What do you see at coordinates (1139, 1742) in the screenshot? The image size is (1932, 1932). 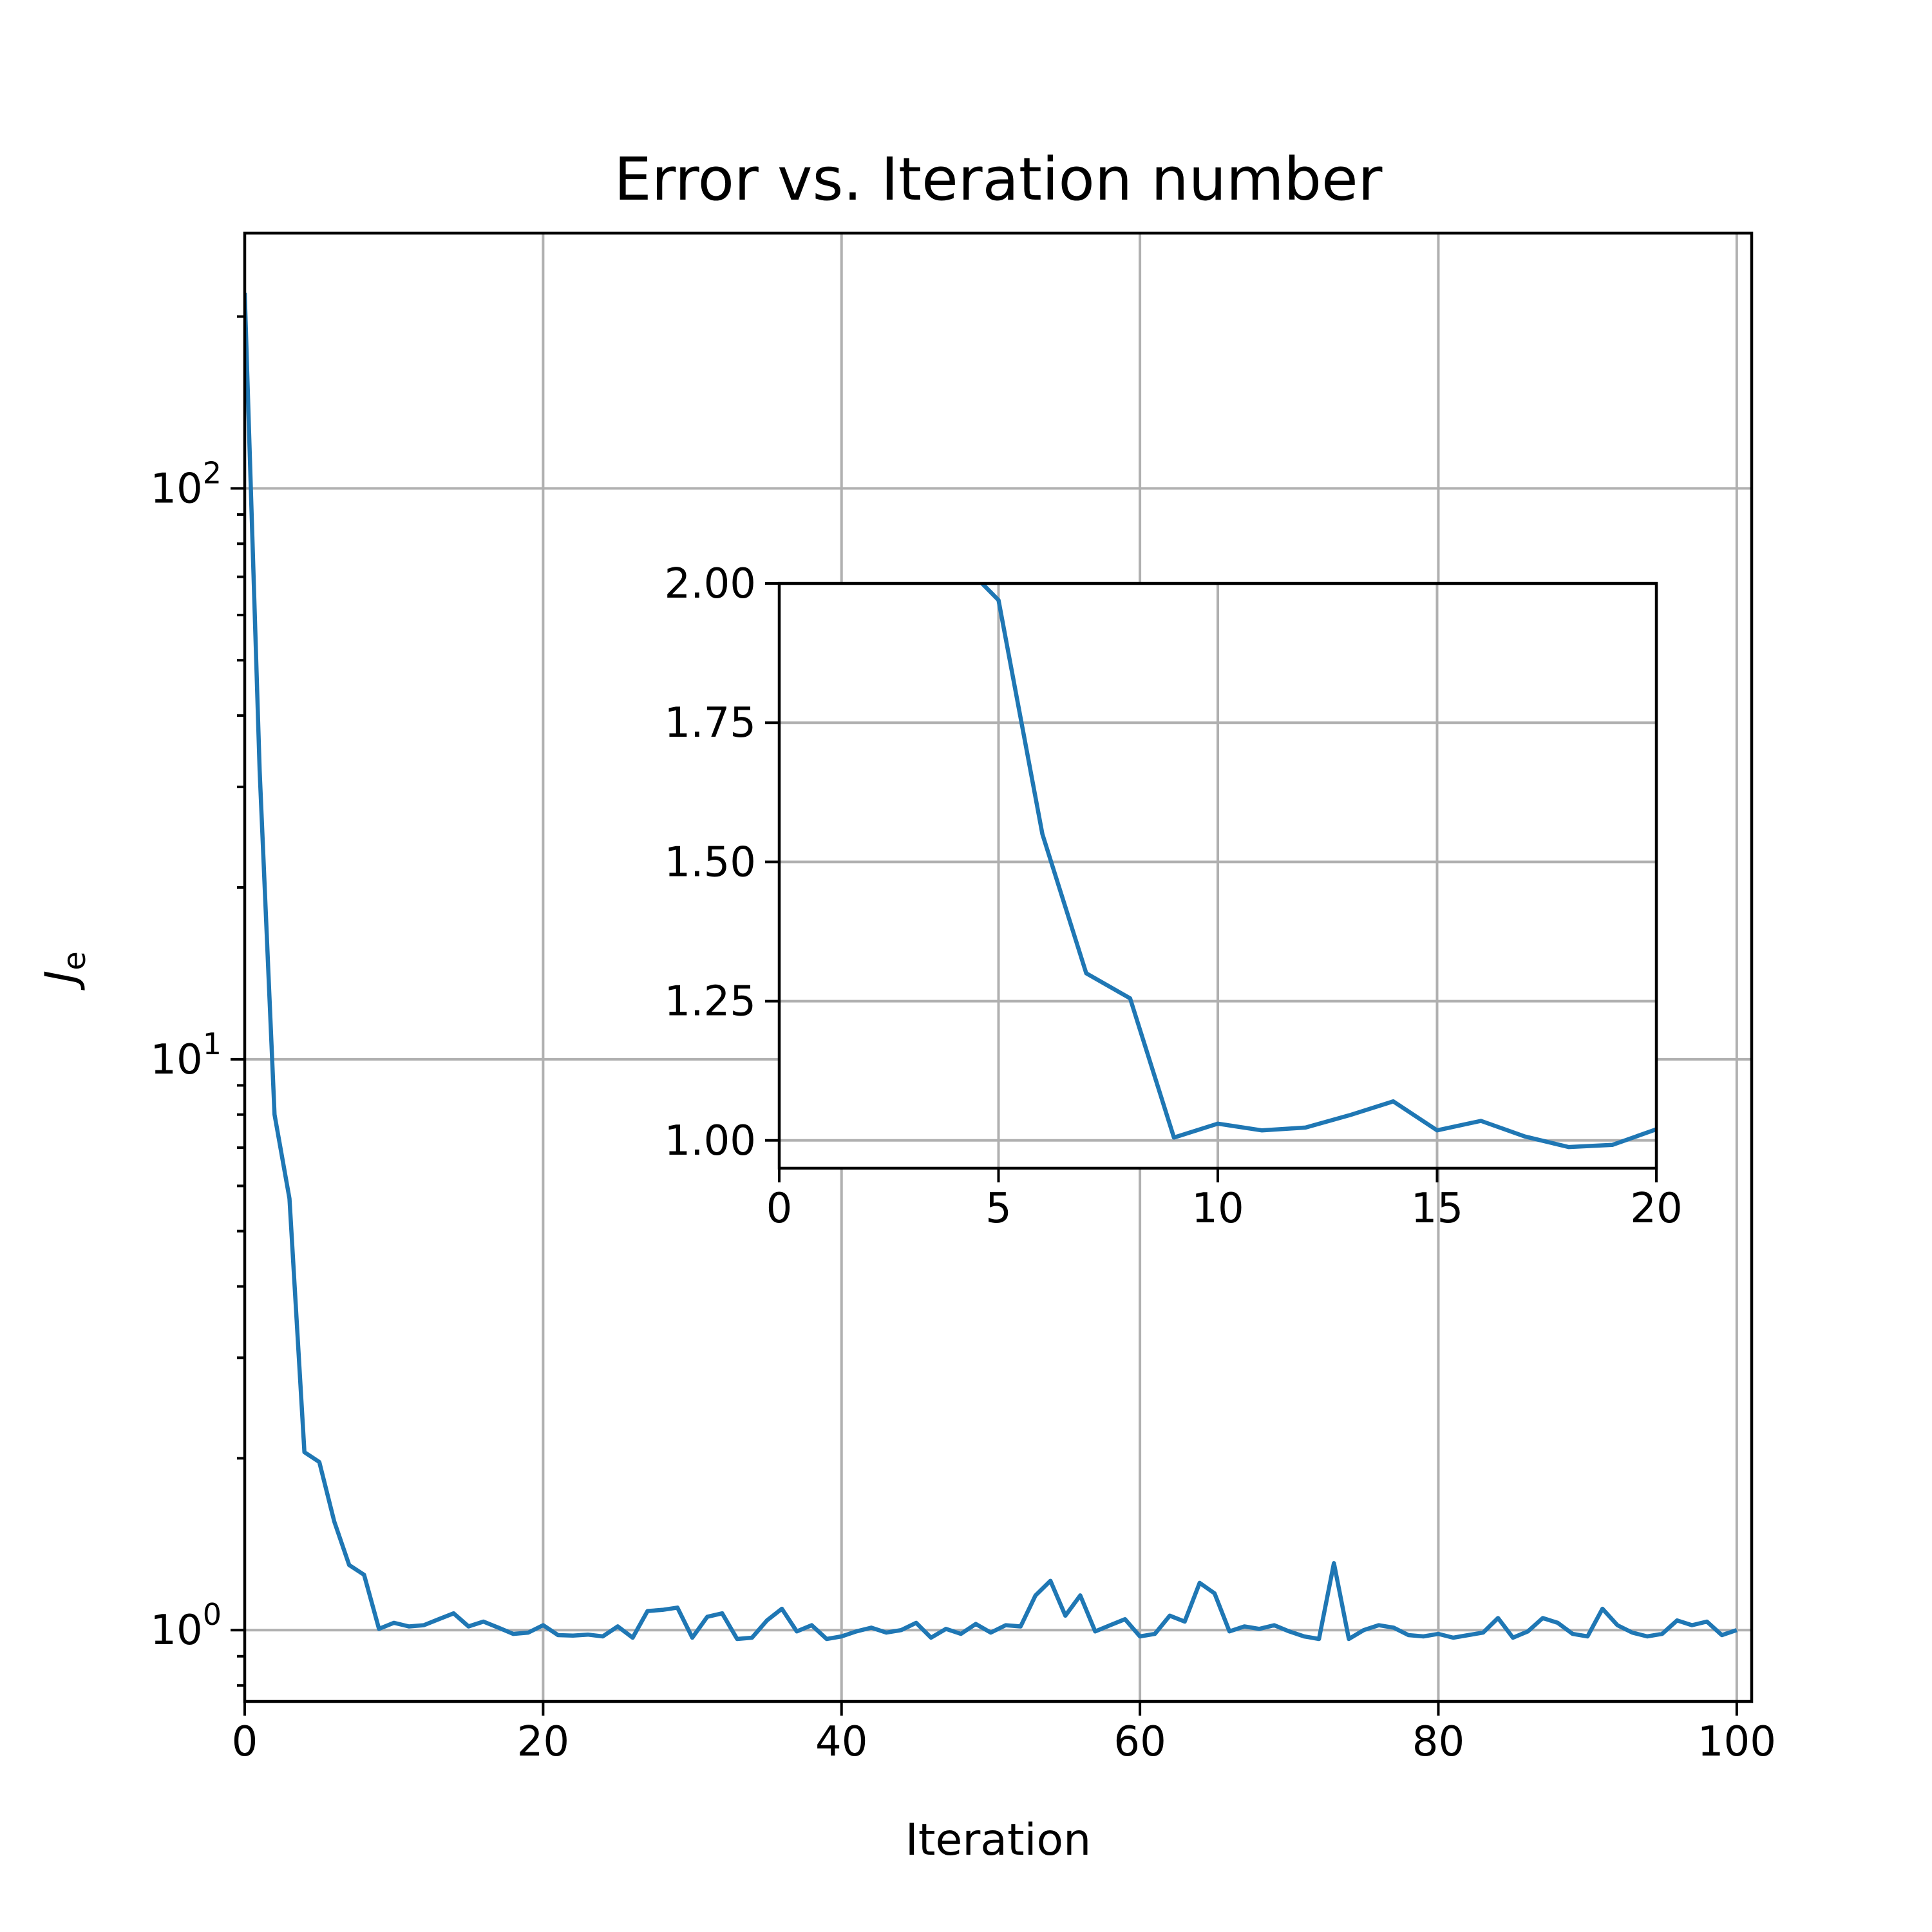 I see `main-x-tick-label: 60` at bounding box center [1139, 1742].